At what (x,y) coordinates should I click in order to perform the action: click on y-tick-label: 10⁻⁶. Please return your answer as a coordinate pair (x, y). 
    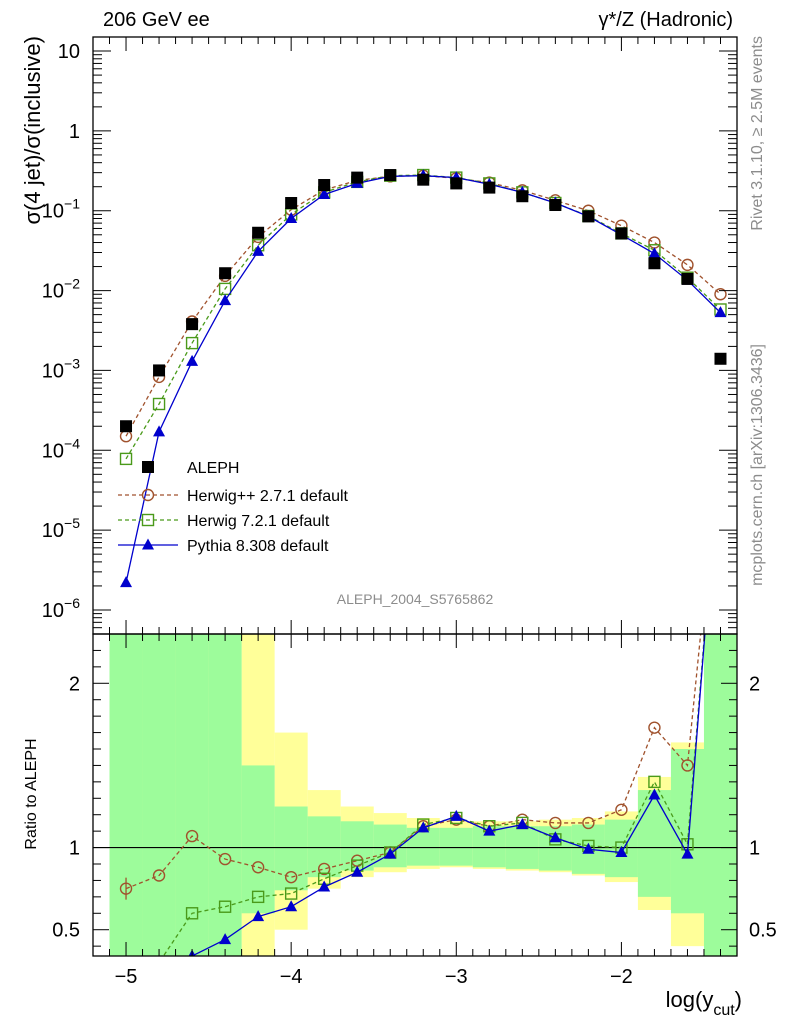
    Looking at the image, I should click on (61, 608).